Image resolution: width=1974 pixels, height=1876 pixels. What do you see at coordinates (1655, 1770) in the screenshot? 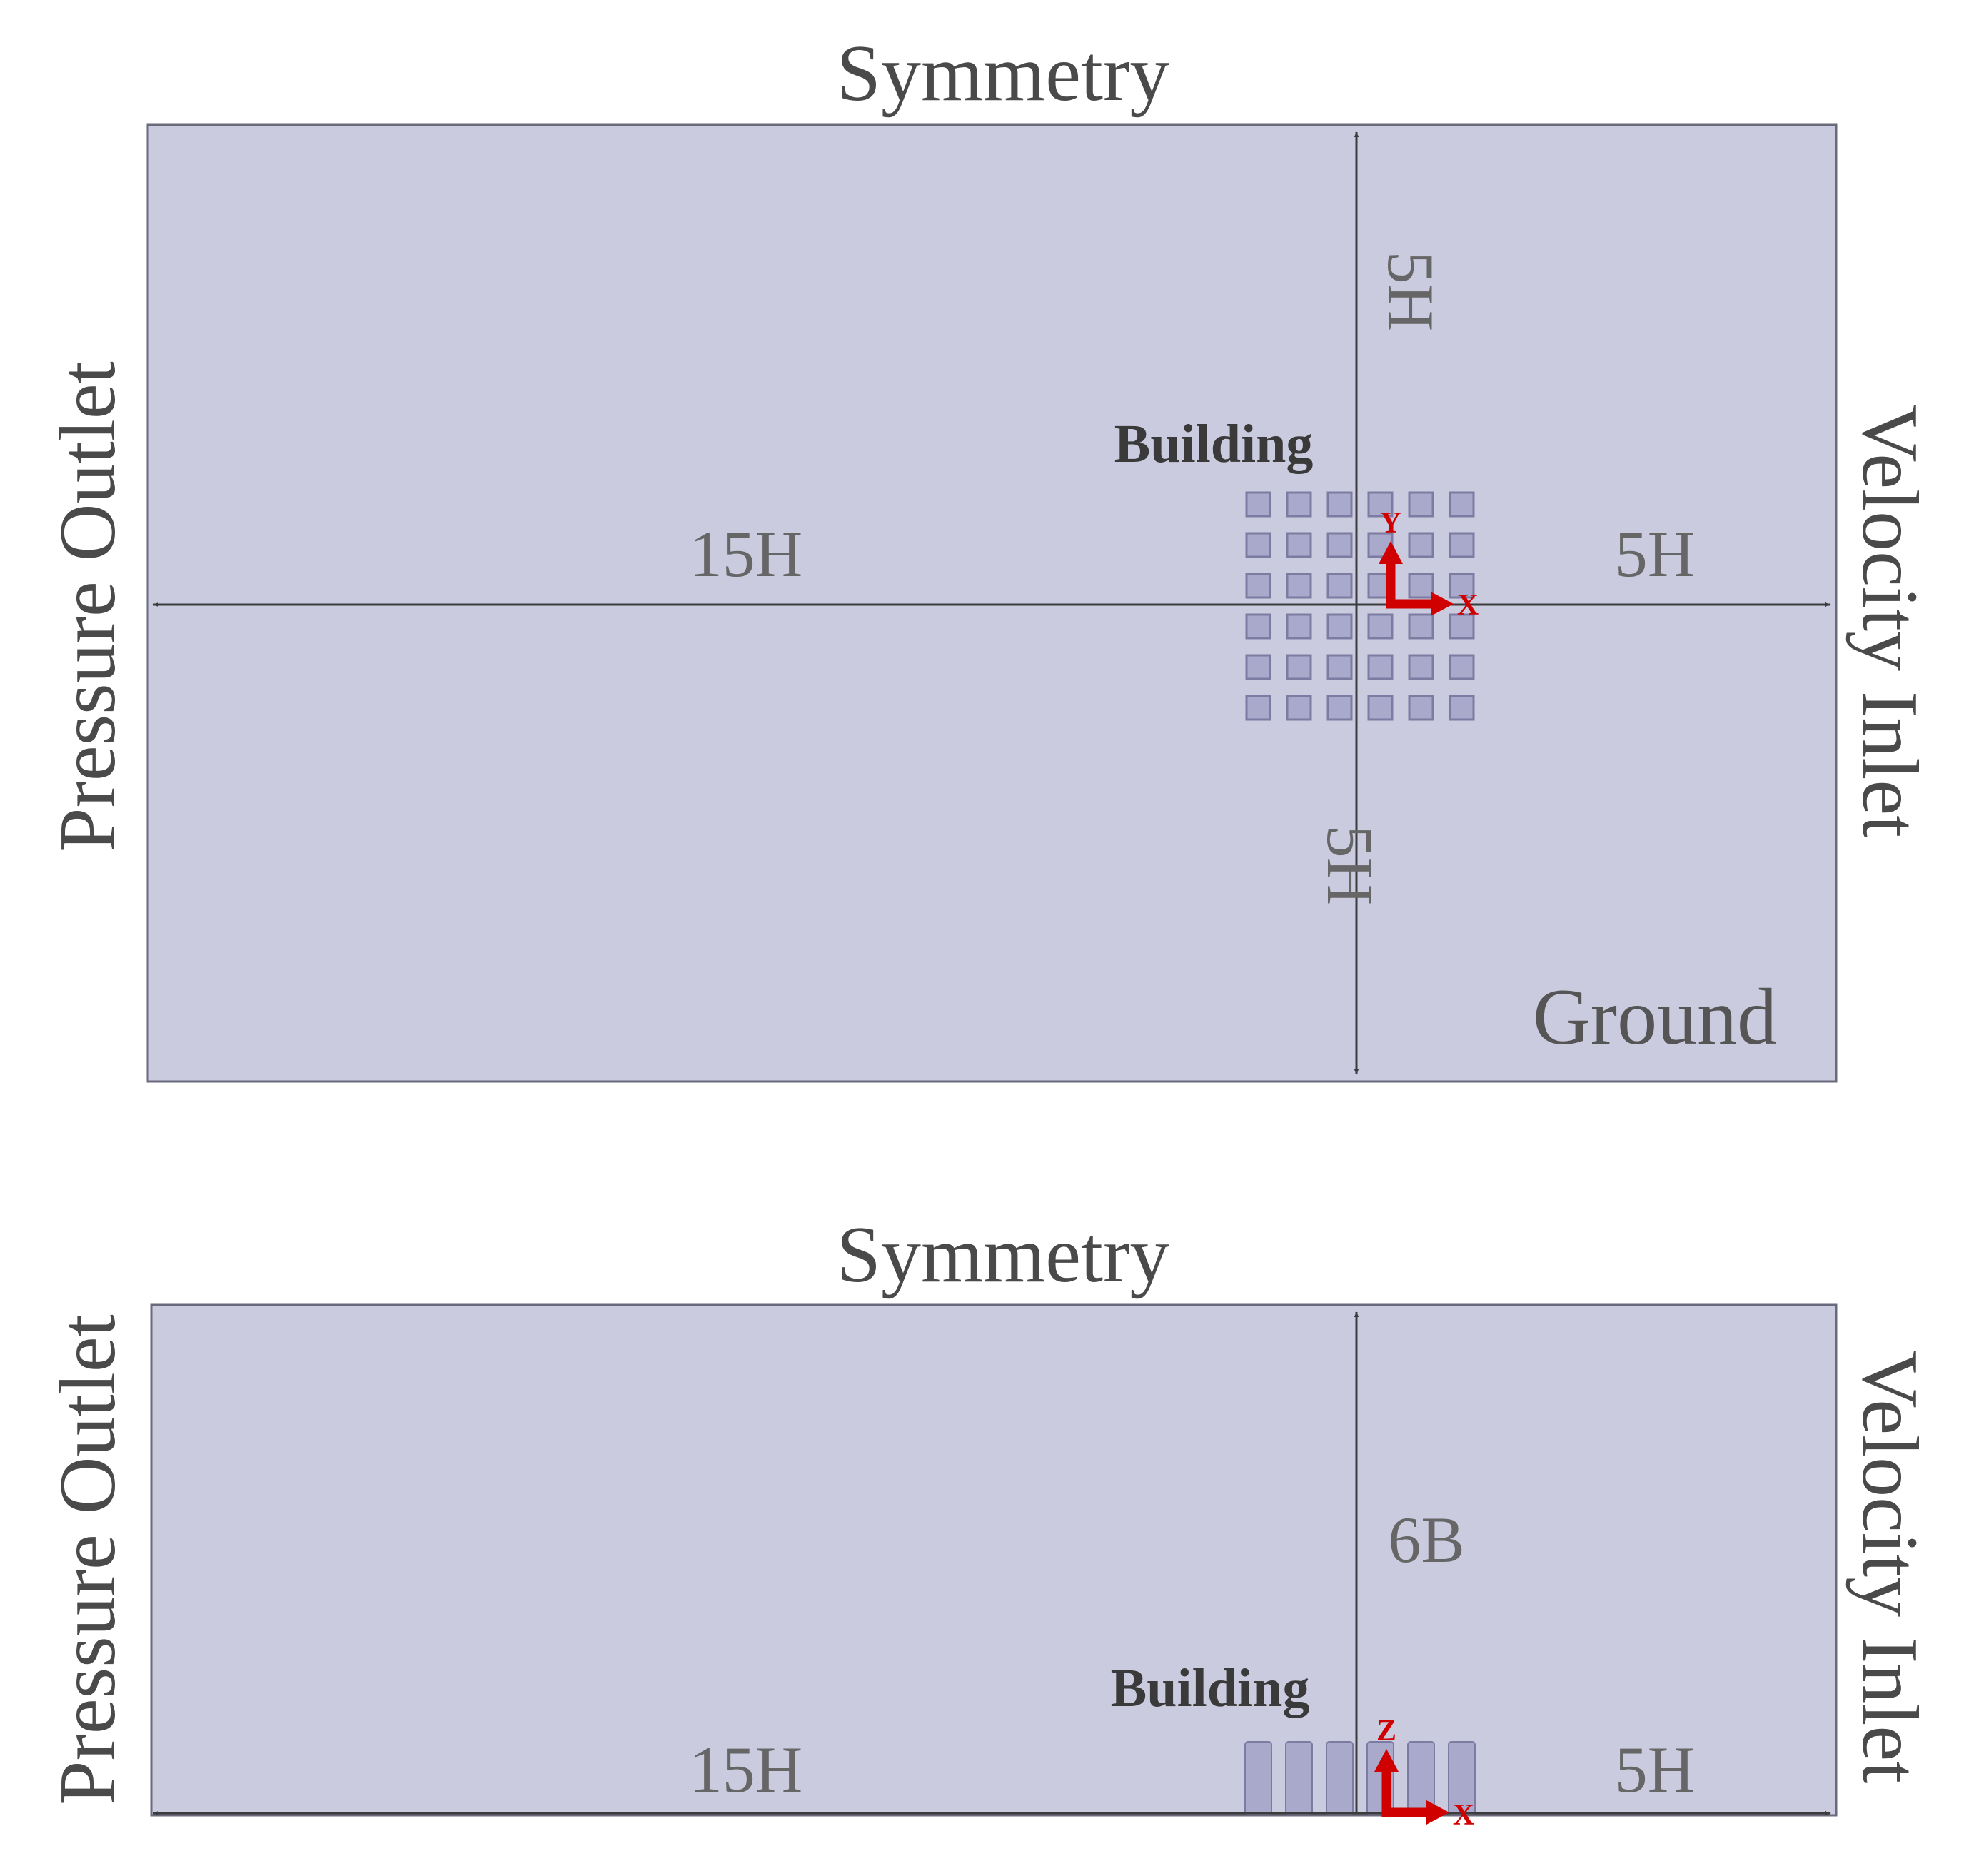
I see `elevation-upstream-distance-label: 5H` at bounding box center [1655, 1770].